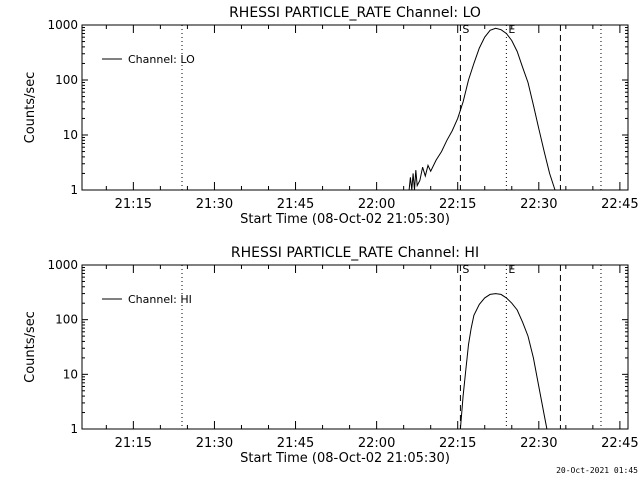  What do you see at coordinates (160, 299) in the screenshot?
I see `legend-label: Channel: HI` at bounding box center [160, 299].